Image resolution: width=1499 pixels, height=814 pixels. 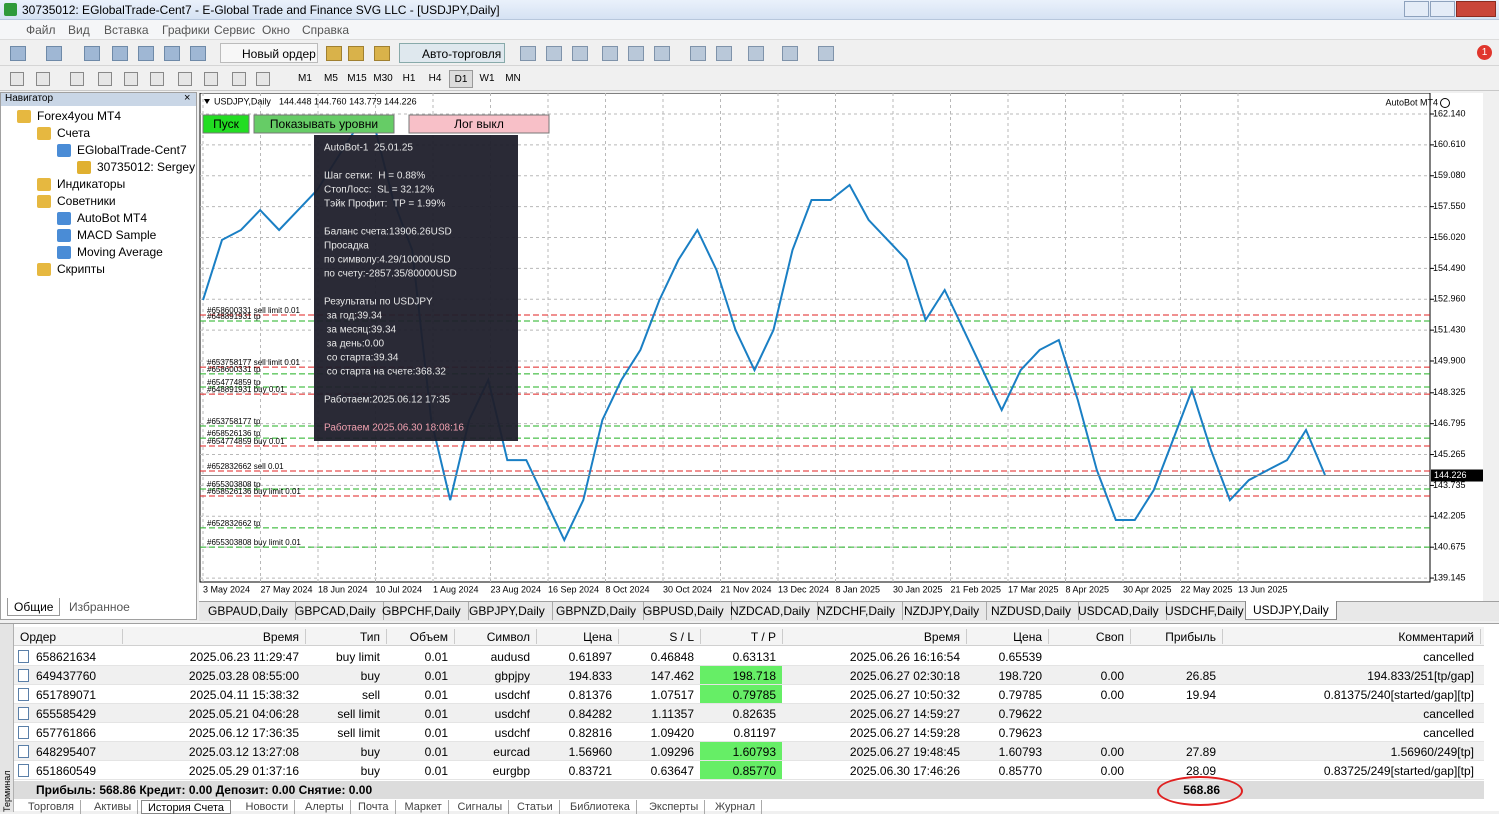 I want to click on navigator-tab: Избранное, so click(x=99, y=607).